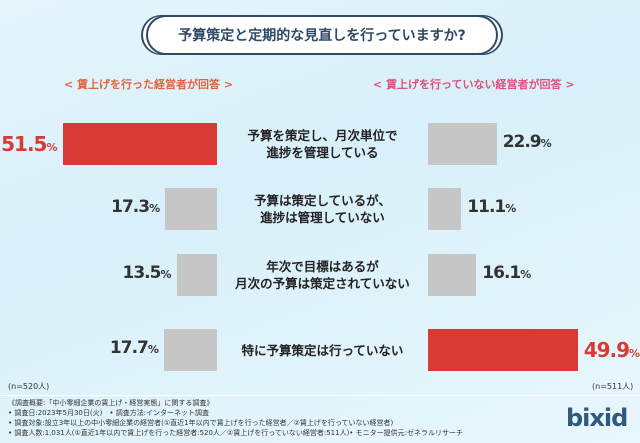  Describe the element at coordinates (527, 142) in the screenshot. I see `value-label: 22.9%` at that location.